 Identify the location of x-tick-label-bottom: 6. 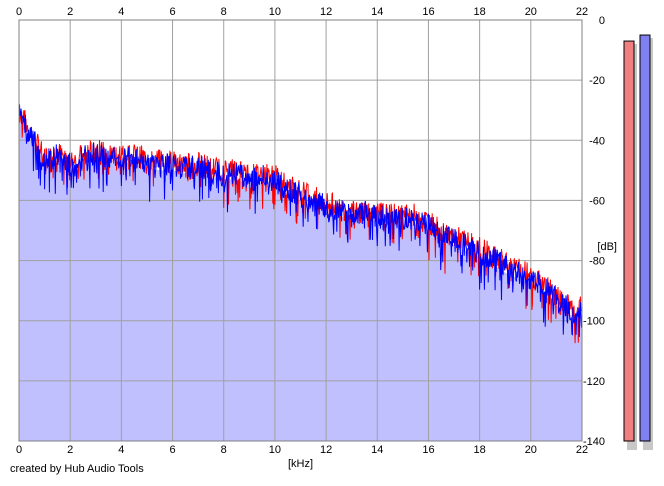
(172, 450).